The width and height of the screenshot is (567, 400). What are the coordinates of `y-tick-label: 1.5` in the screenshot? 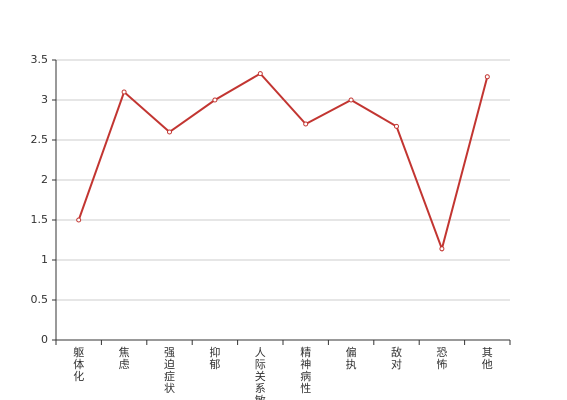 It's located at (40, 219).